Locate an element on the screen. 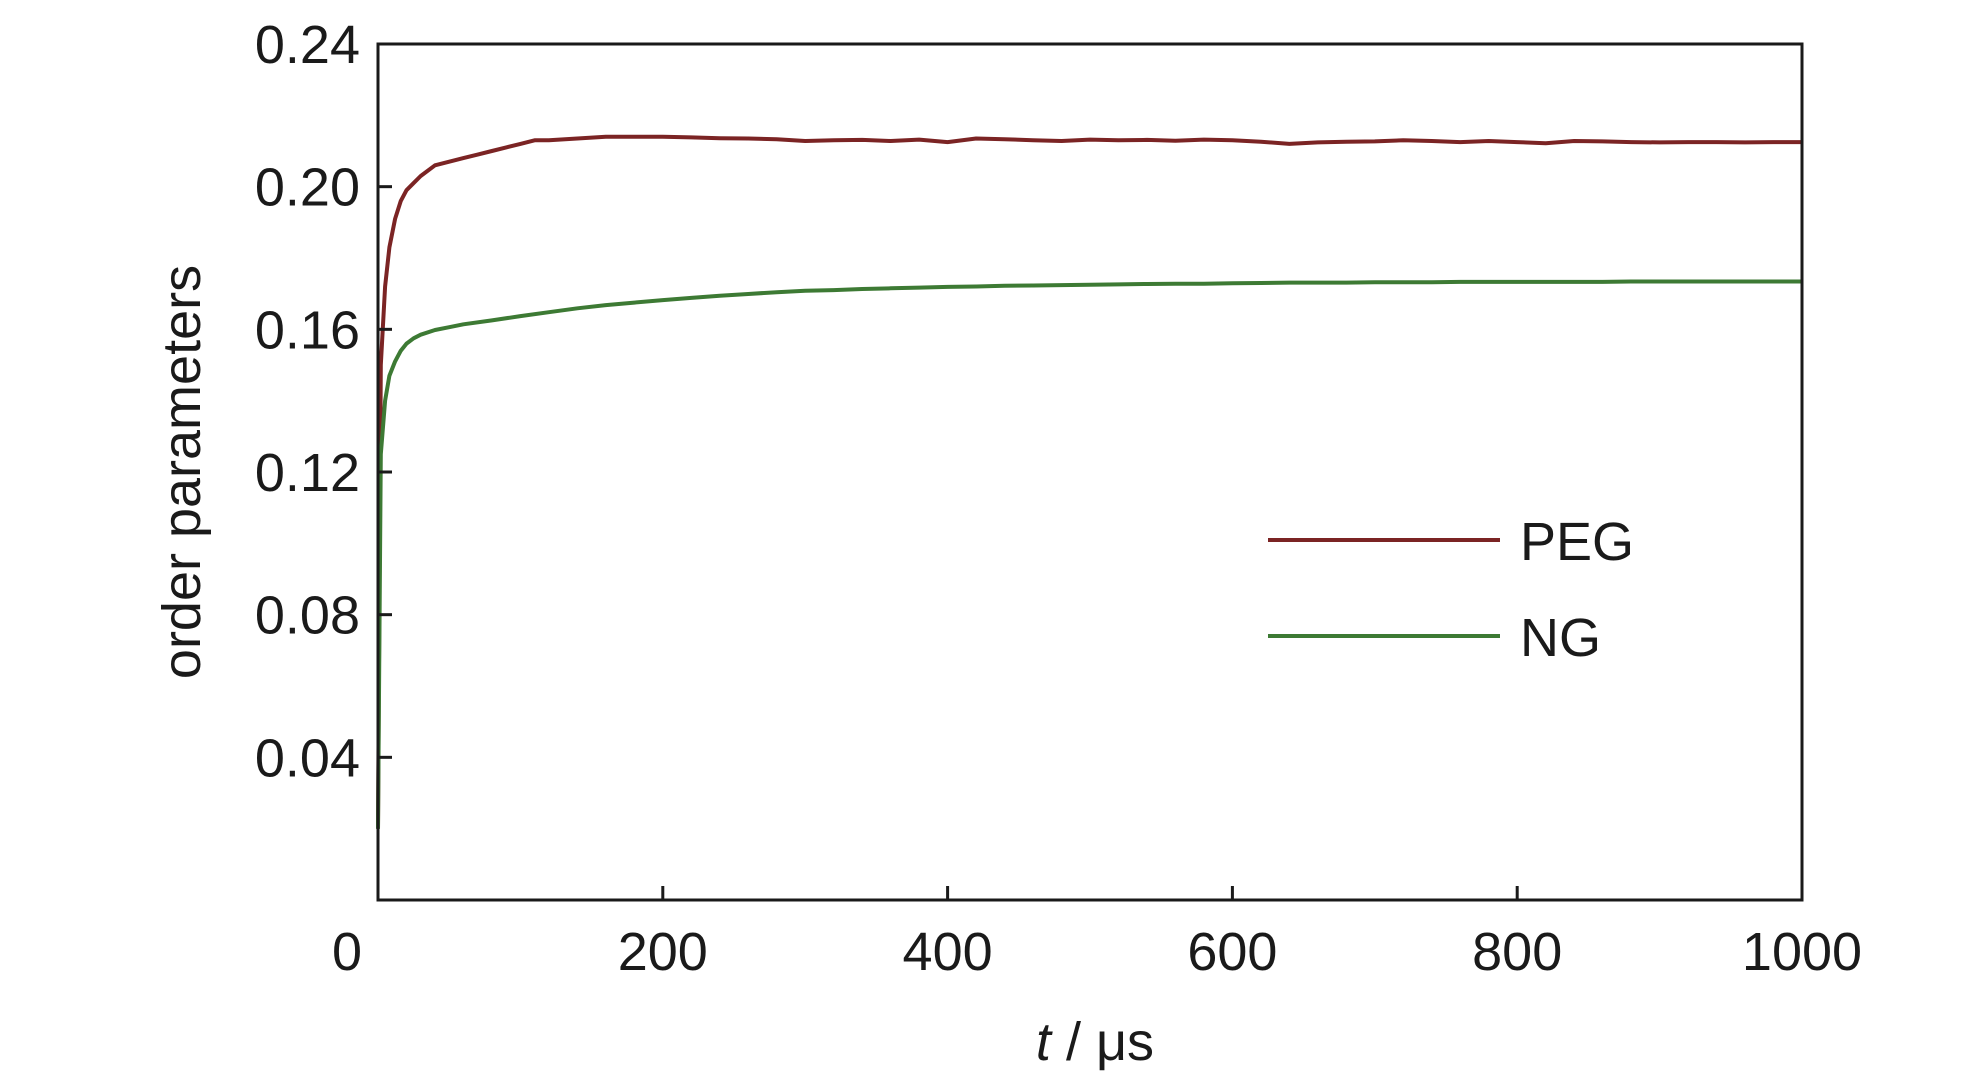 The width and height of the screenshot is (1984, 1087). x-axis-label-unit: / μs is located at coordinates (1102, 1042).